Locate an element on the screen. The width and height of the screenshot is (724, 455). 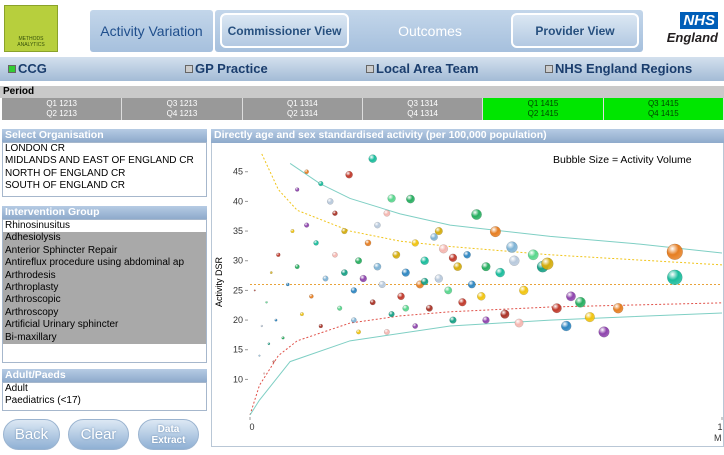
button: Back is located at coordinates (31, 434).